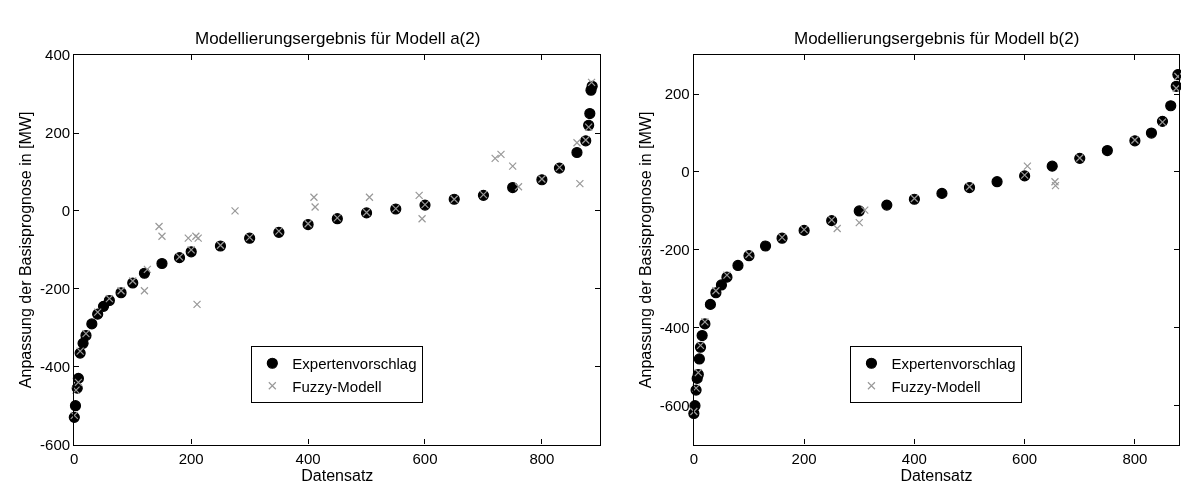  Describe the element at coordinates (338, 38) in the screenshot. I see `chart-title: Modellierungsergebnis für Modell a(2)` at that location.